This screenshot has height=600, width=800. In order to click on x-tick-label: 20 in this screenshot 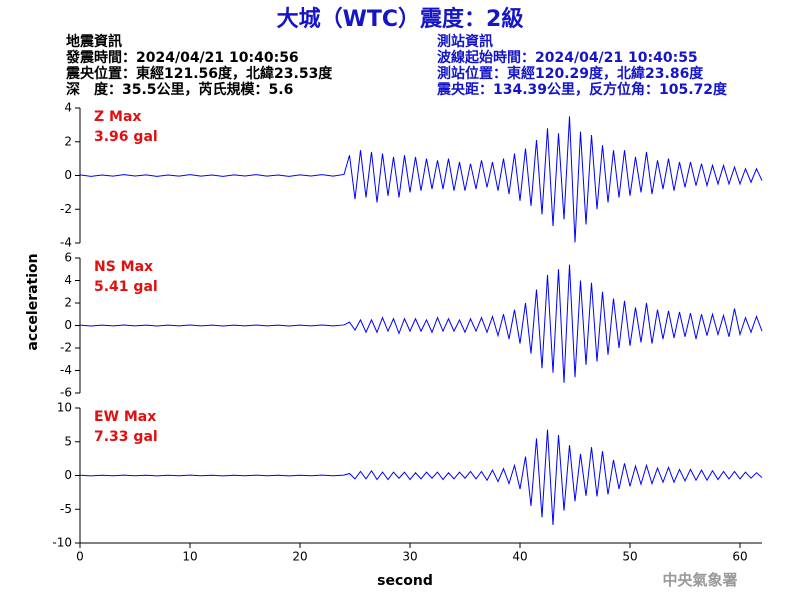, I will do `click(299, 557)`.